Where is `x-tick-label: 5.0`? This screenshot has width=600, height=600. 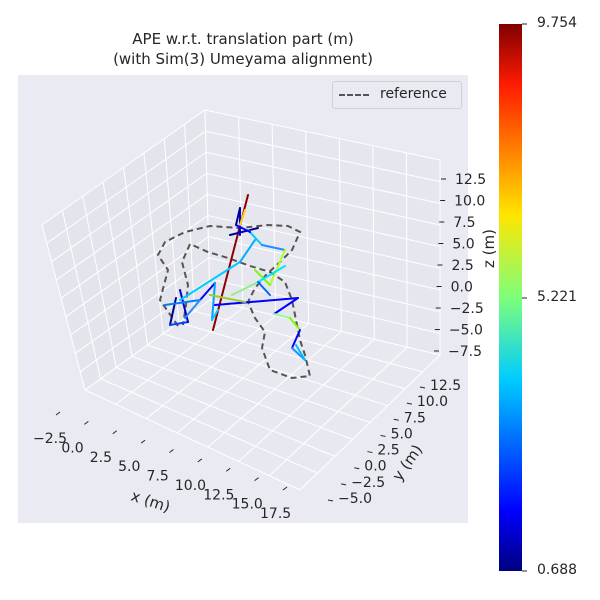
x-tick-label: 5.0 is located at coordinates (129, 467).